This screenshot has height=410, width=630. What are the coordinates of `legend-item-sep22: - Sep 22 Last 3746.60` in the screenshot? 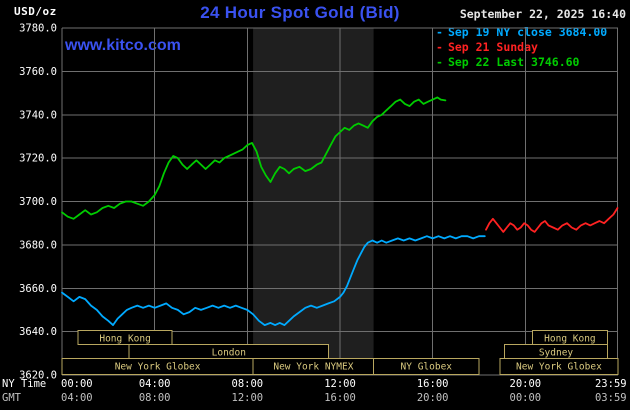 It's located at (521, 62).